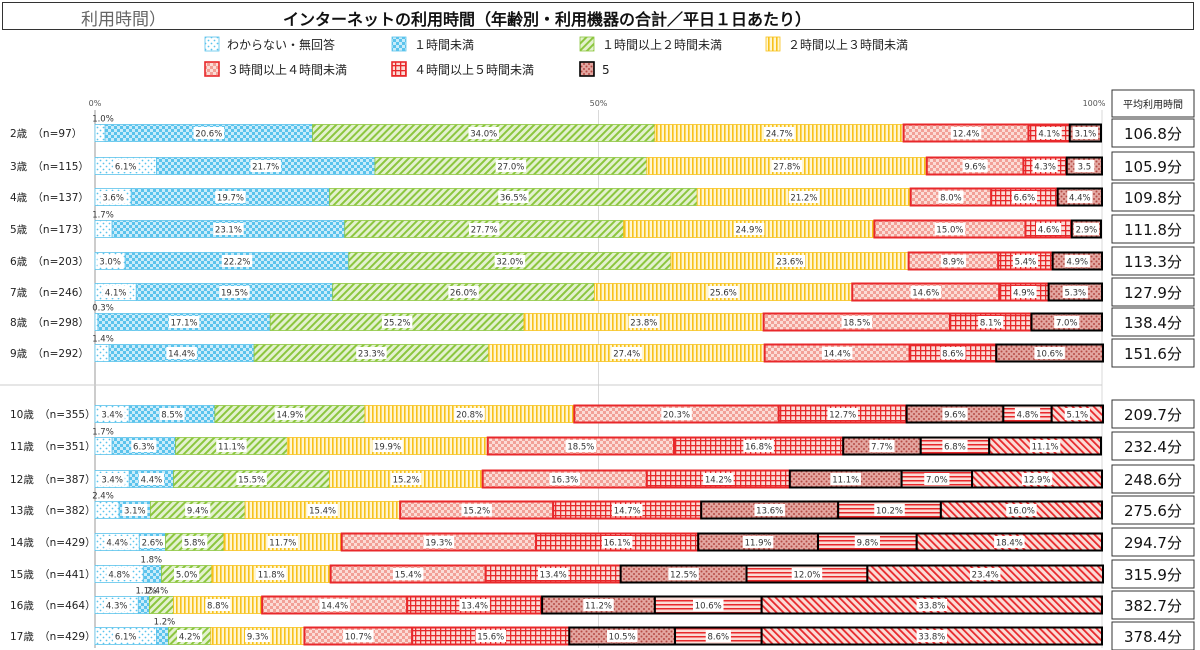 This screenshot has width=1200, height=650. What do you see at coordinates (126, 168) in the screenshot?
I see `data-label: 6.1%` at bounding box center [126, 168].